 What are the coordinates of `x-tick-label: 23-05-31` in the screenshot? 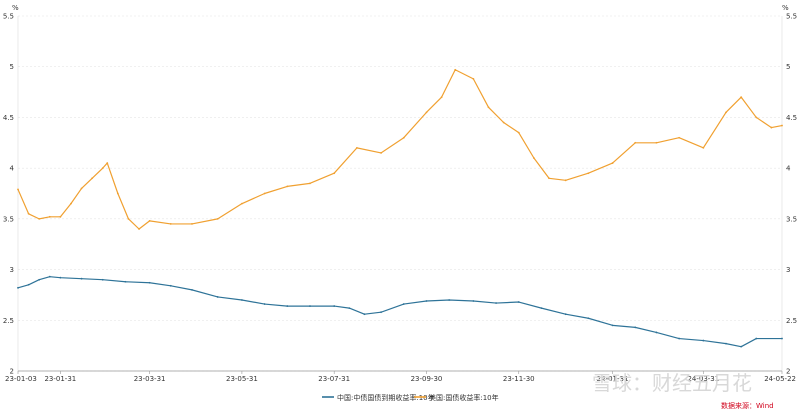 It's located at (242, 379).